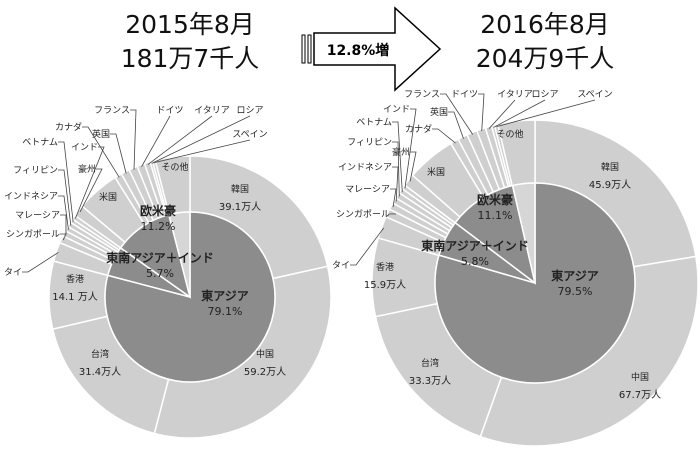 This screenshot has width=700, height=449. What do you see at coordinates (430, 381) in the screenshot?
I see `outer-label-value: 33.3万人` at bounding box center [430, 381].